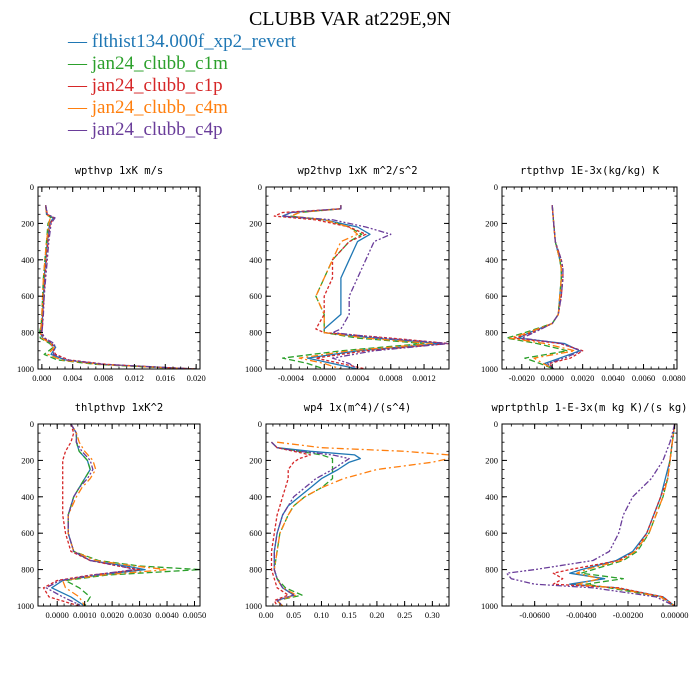  I want to click on plot-frame, so click(357, 515).